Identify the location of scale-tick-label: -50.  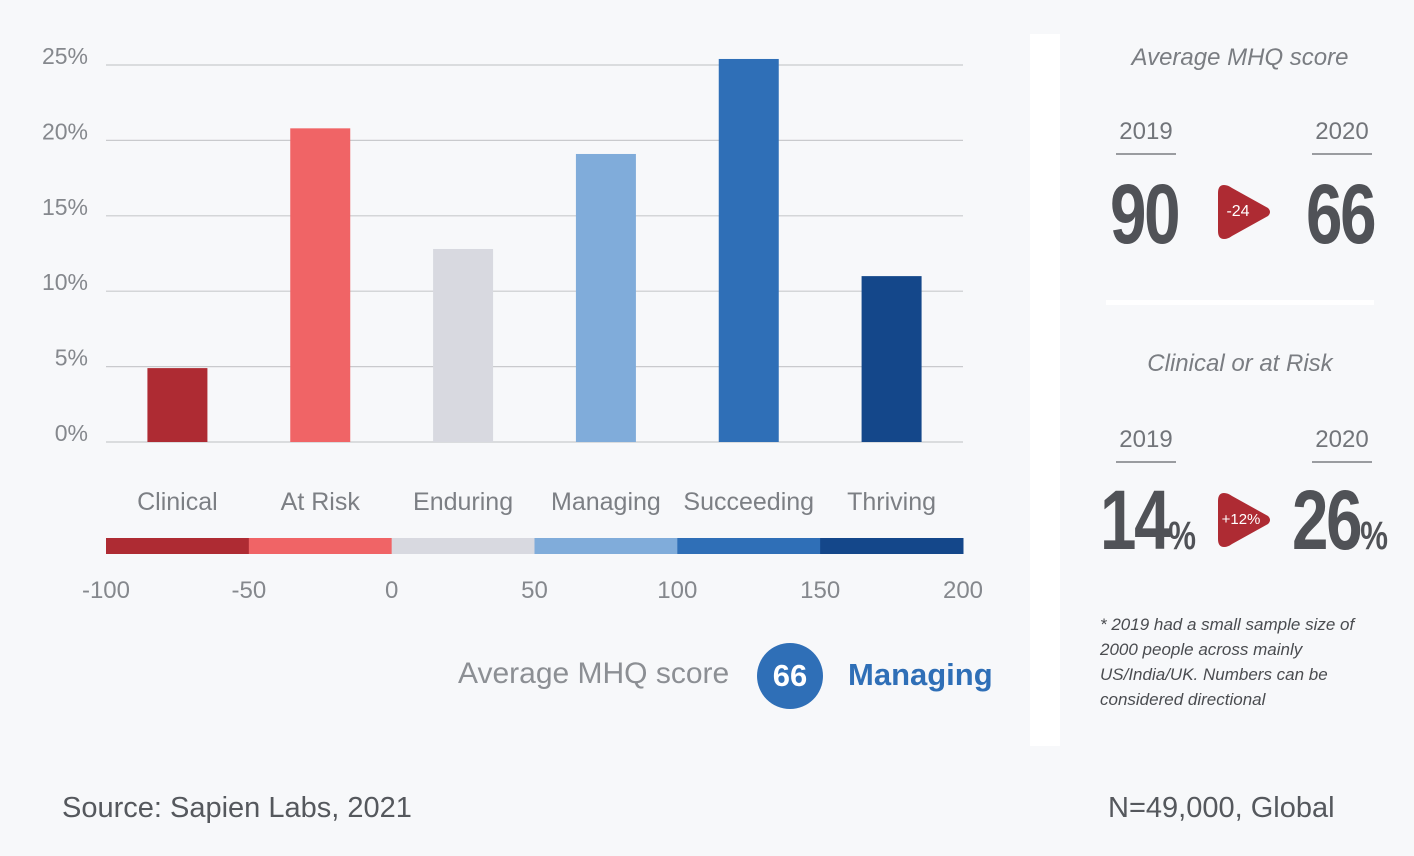
(248, 590).